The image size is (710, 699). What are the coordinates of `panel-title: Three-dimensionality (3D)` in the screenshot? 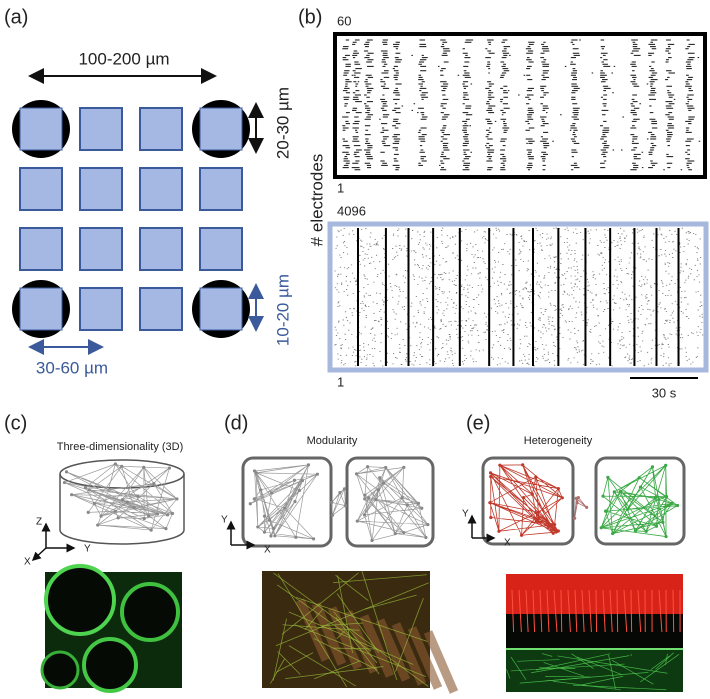 It's located at (120, 447).